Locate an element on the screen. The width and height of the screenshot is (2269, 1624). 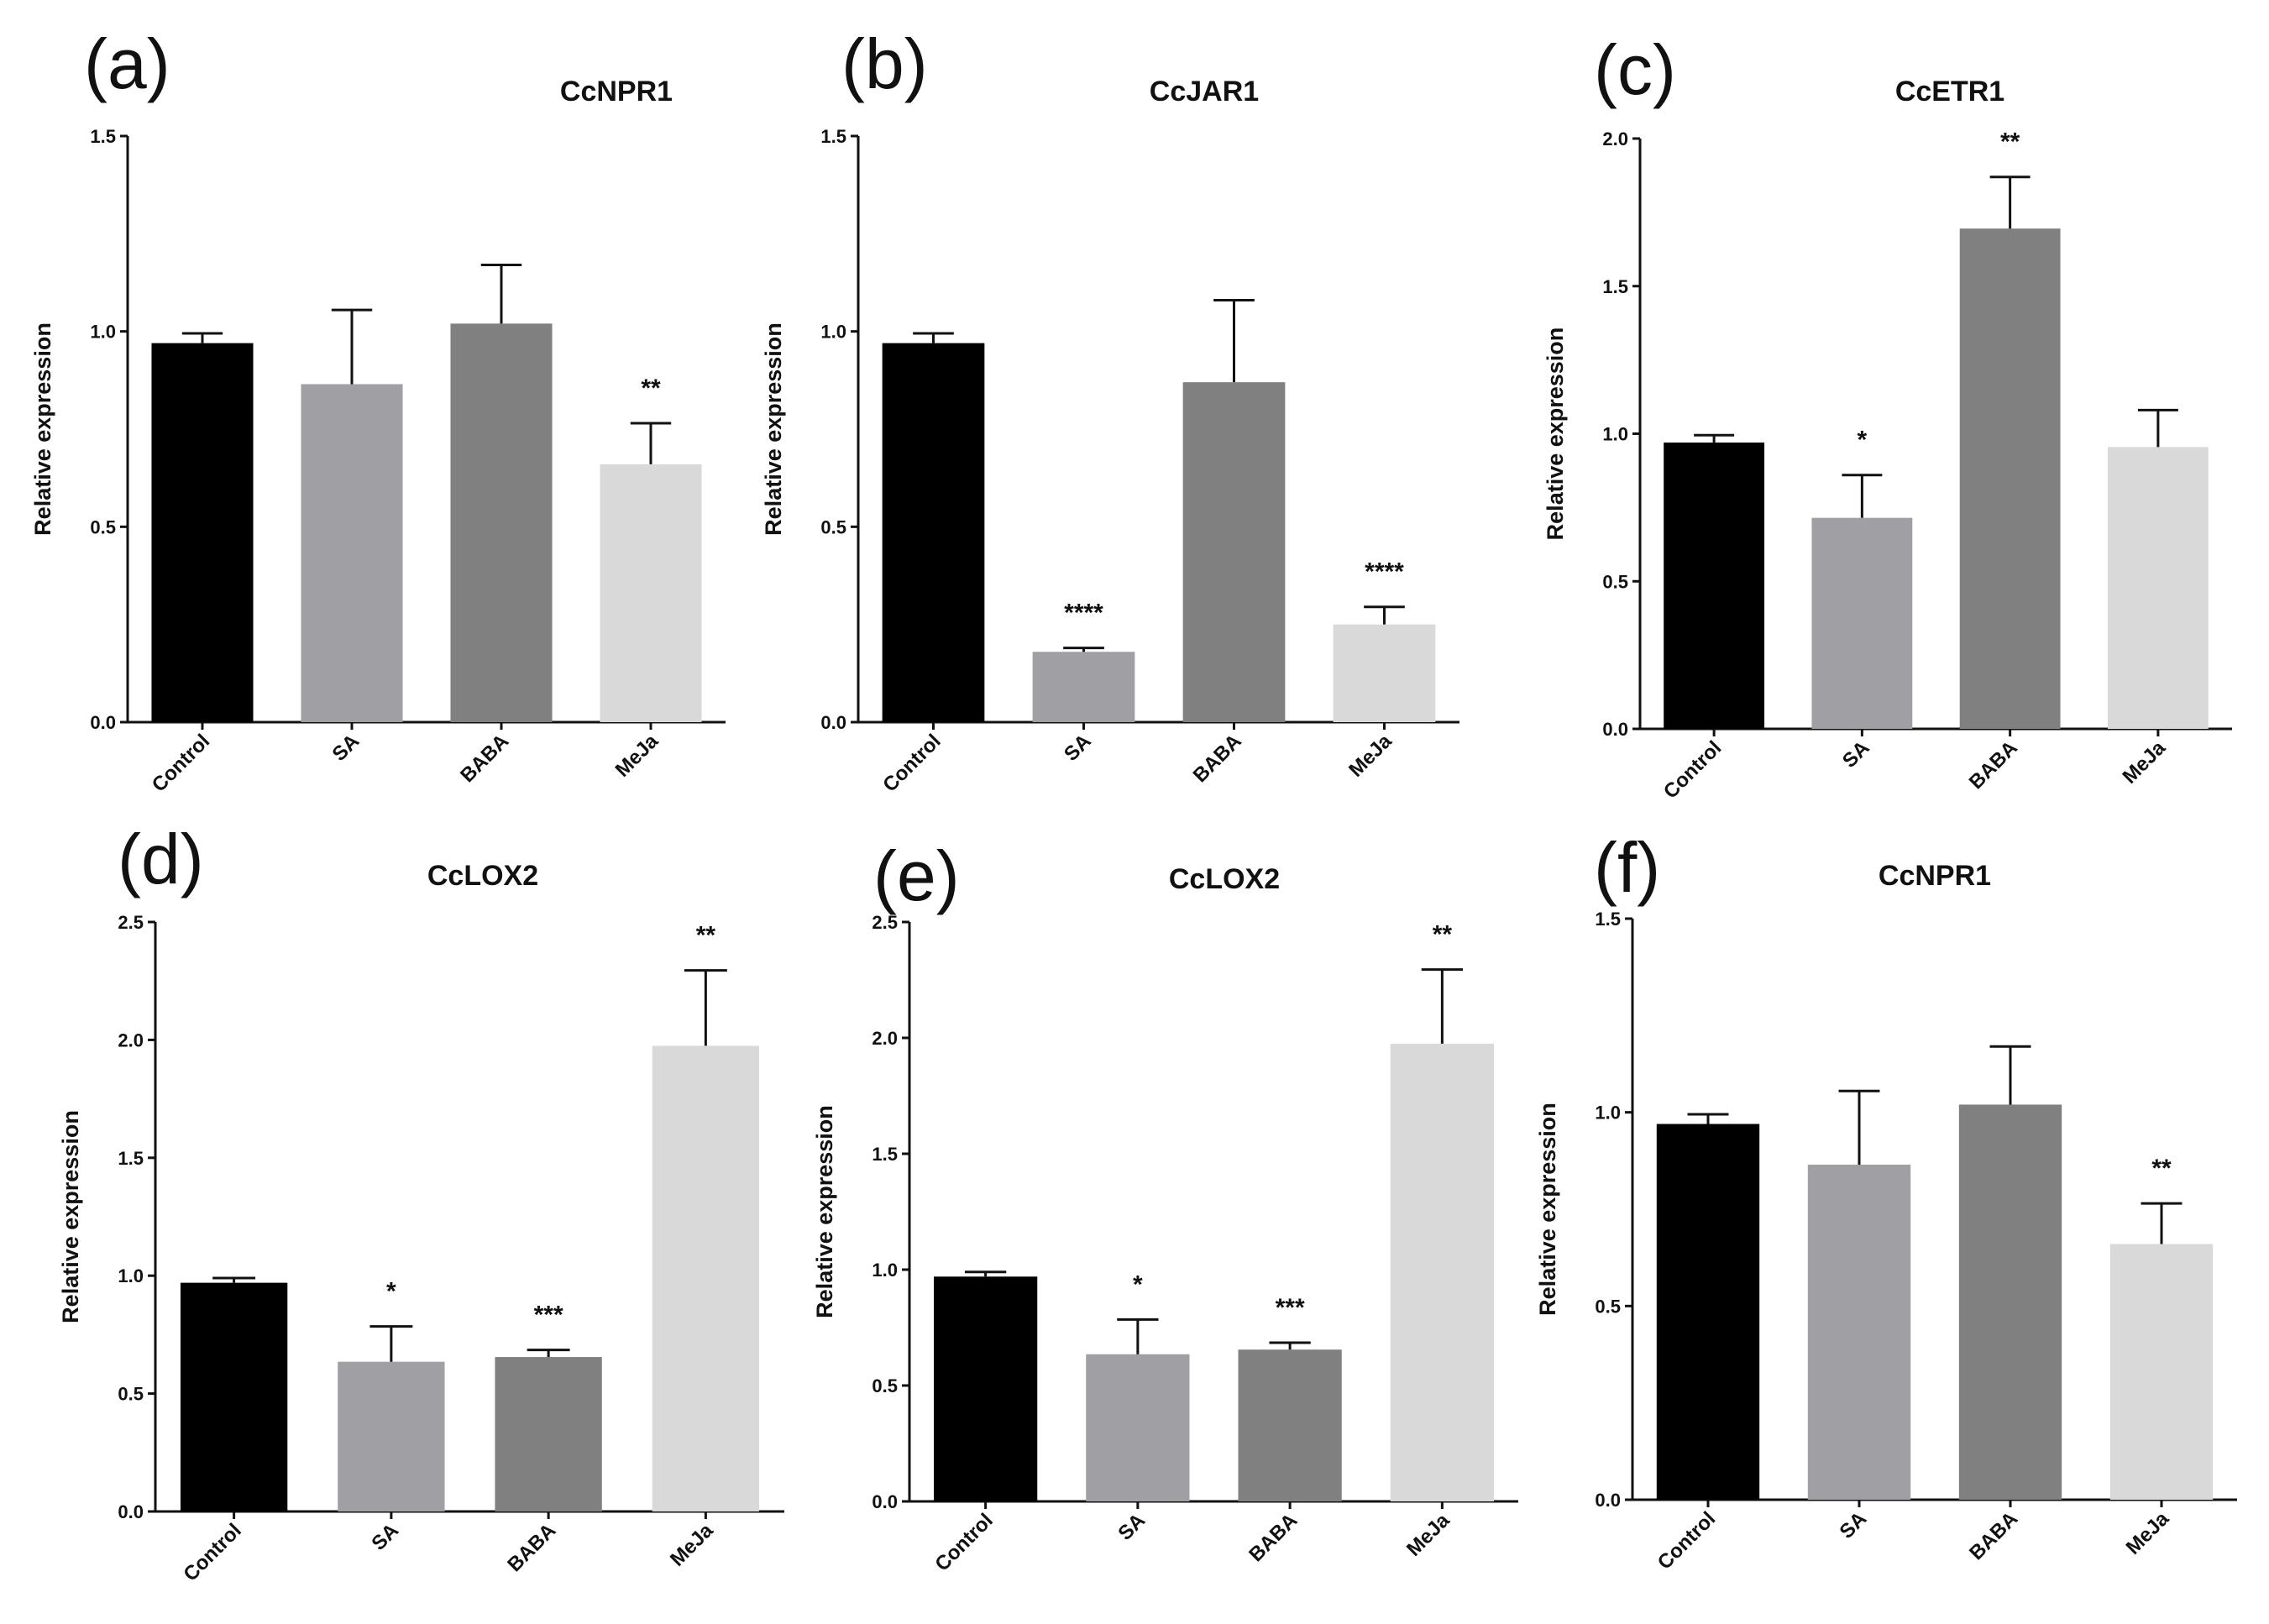
panel-letter: (c) is located at coordinates (1635, 70).